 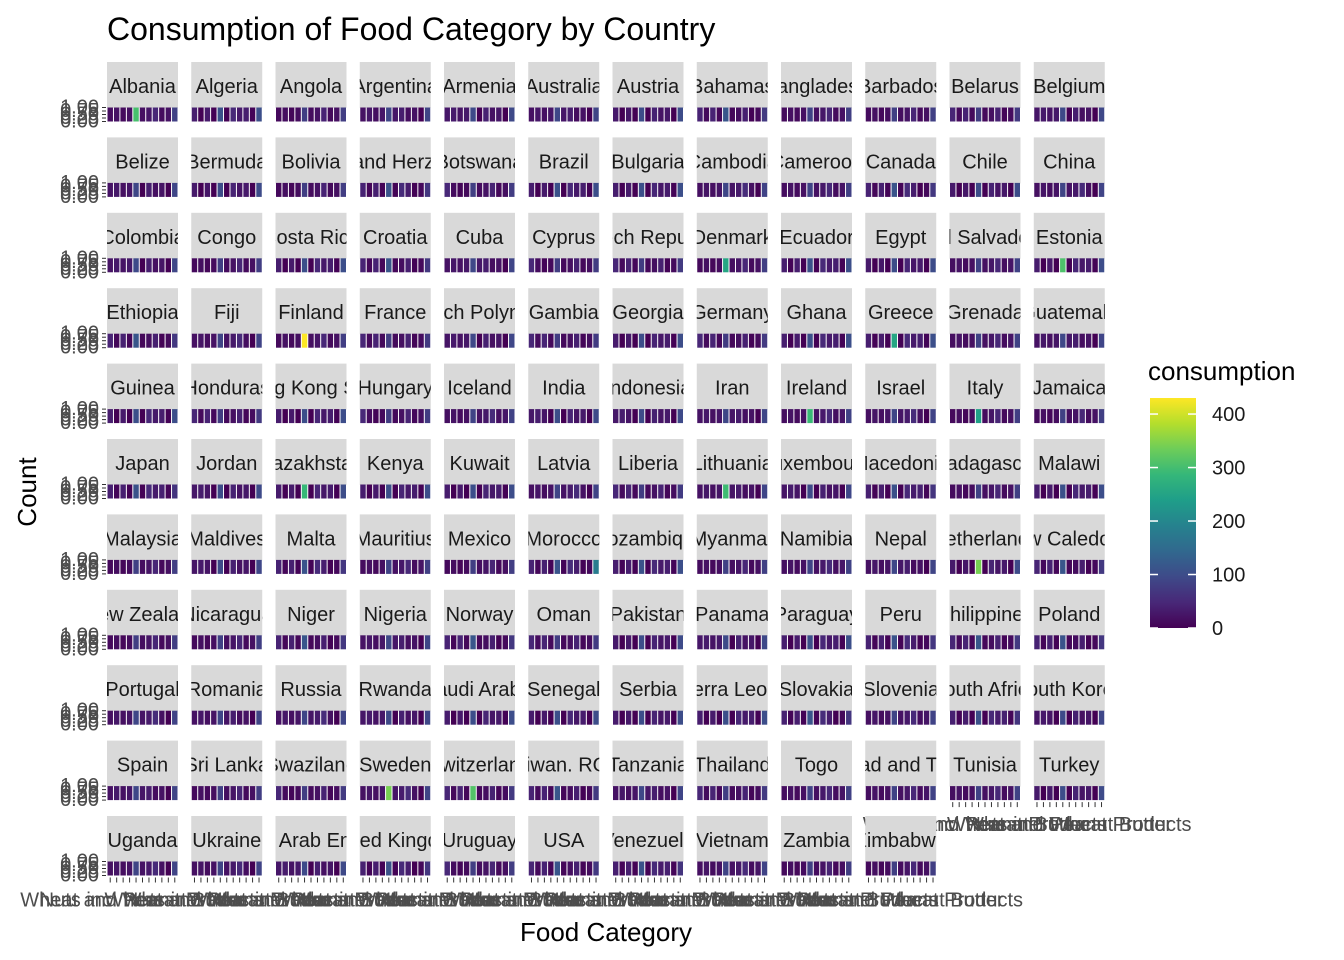 I want to click on facet-strip-label: Sierra Leone, so click(x=732, y=690).